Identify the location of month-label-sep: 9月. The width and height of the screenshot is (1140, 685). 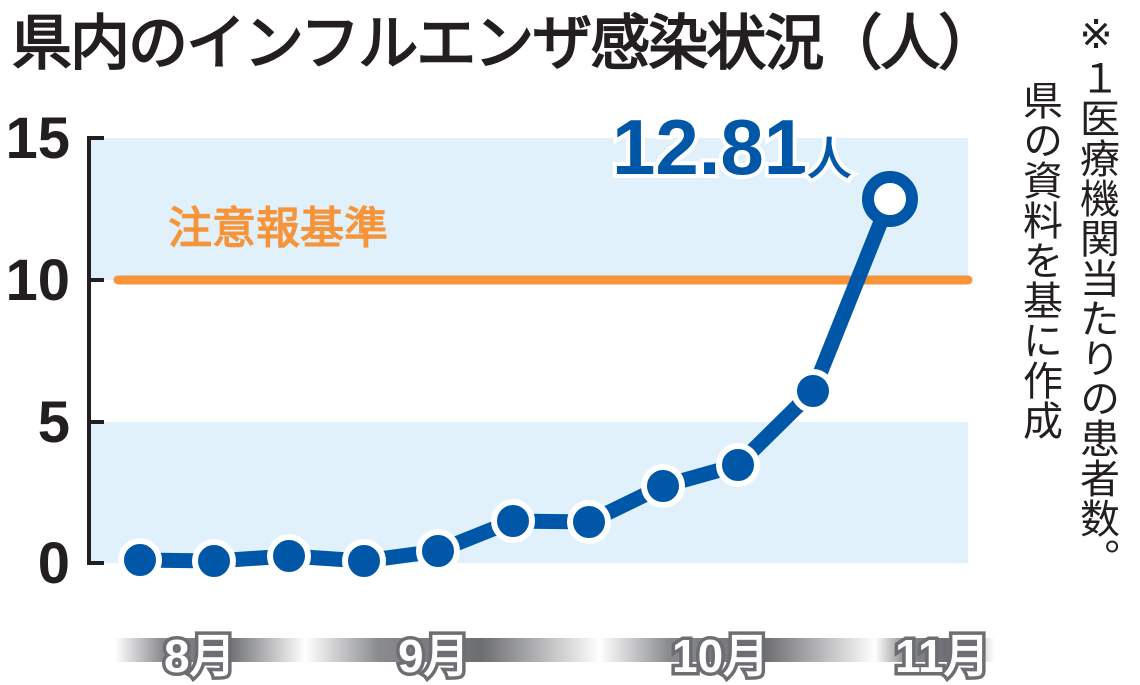
(434, 656).